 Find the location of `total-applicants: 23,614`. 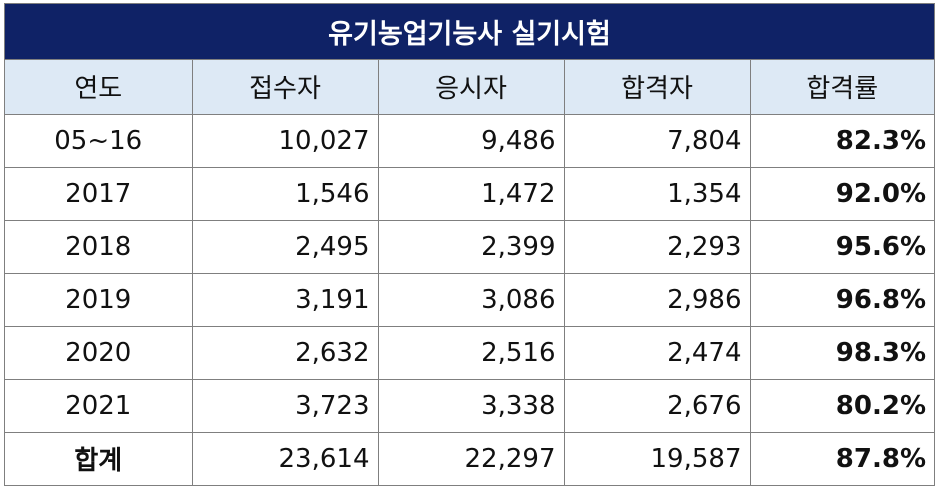

total-applicants: 23,614 is located at coordinates (285, 458).